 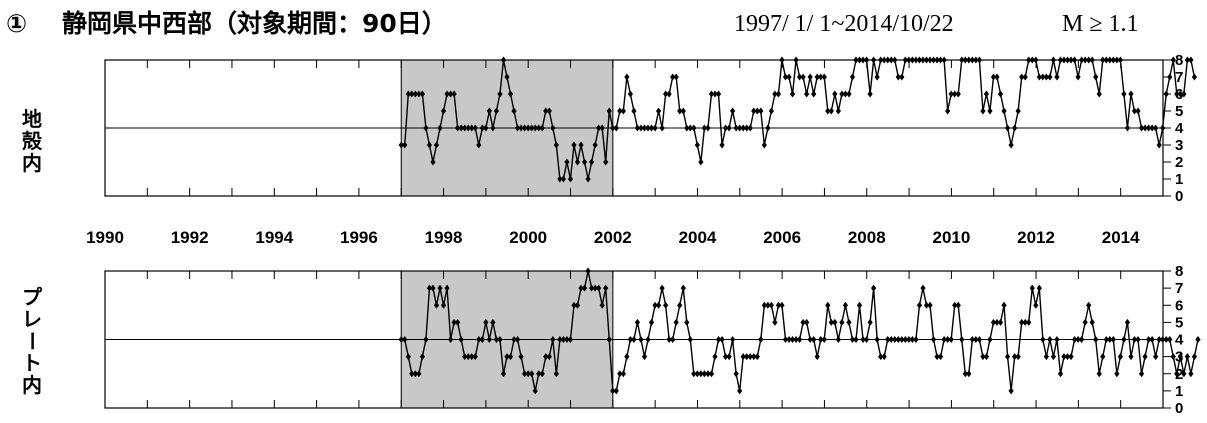 What do you see at coordinates (1179, 128) in the screenshot?
I see `y-tick-label: 4` at bounding box center [1179, 128].